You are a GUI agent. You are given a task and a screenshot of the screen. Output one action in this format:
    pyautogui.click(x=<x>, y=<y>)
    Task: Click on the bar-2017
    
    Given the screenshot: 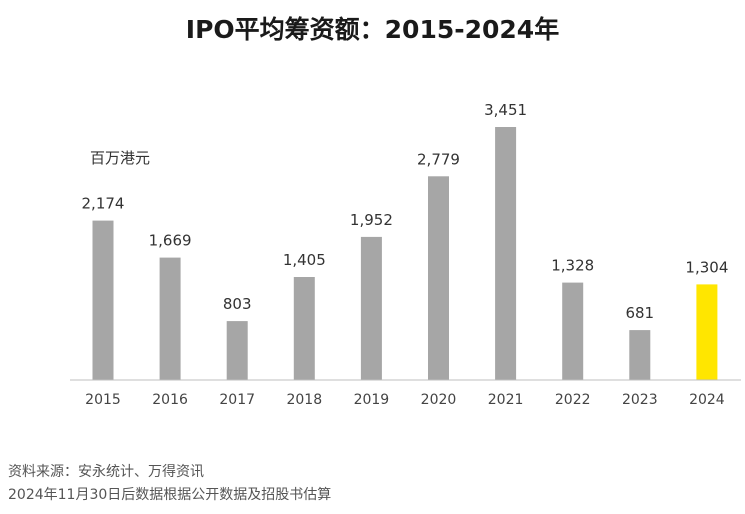 What is the action you would take?
    pyautogui.click(x=237, y=350)
    